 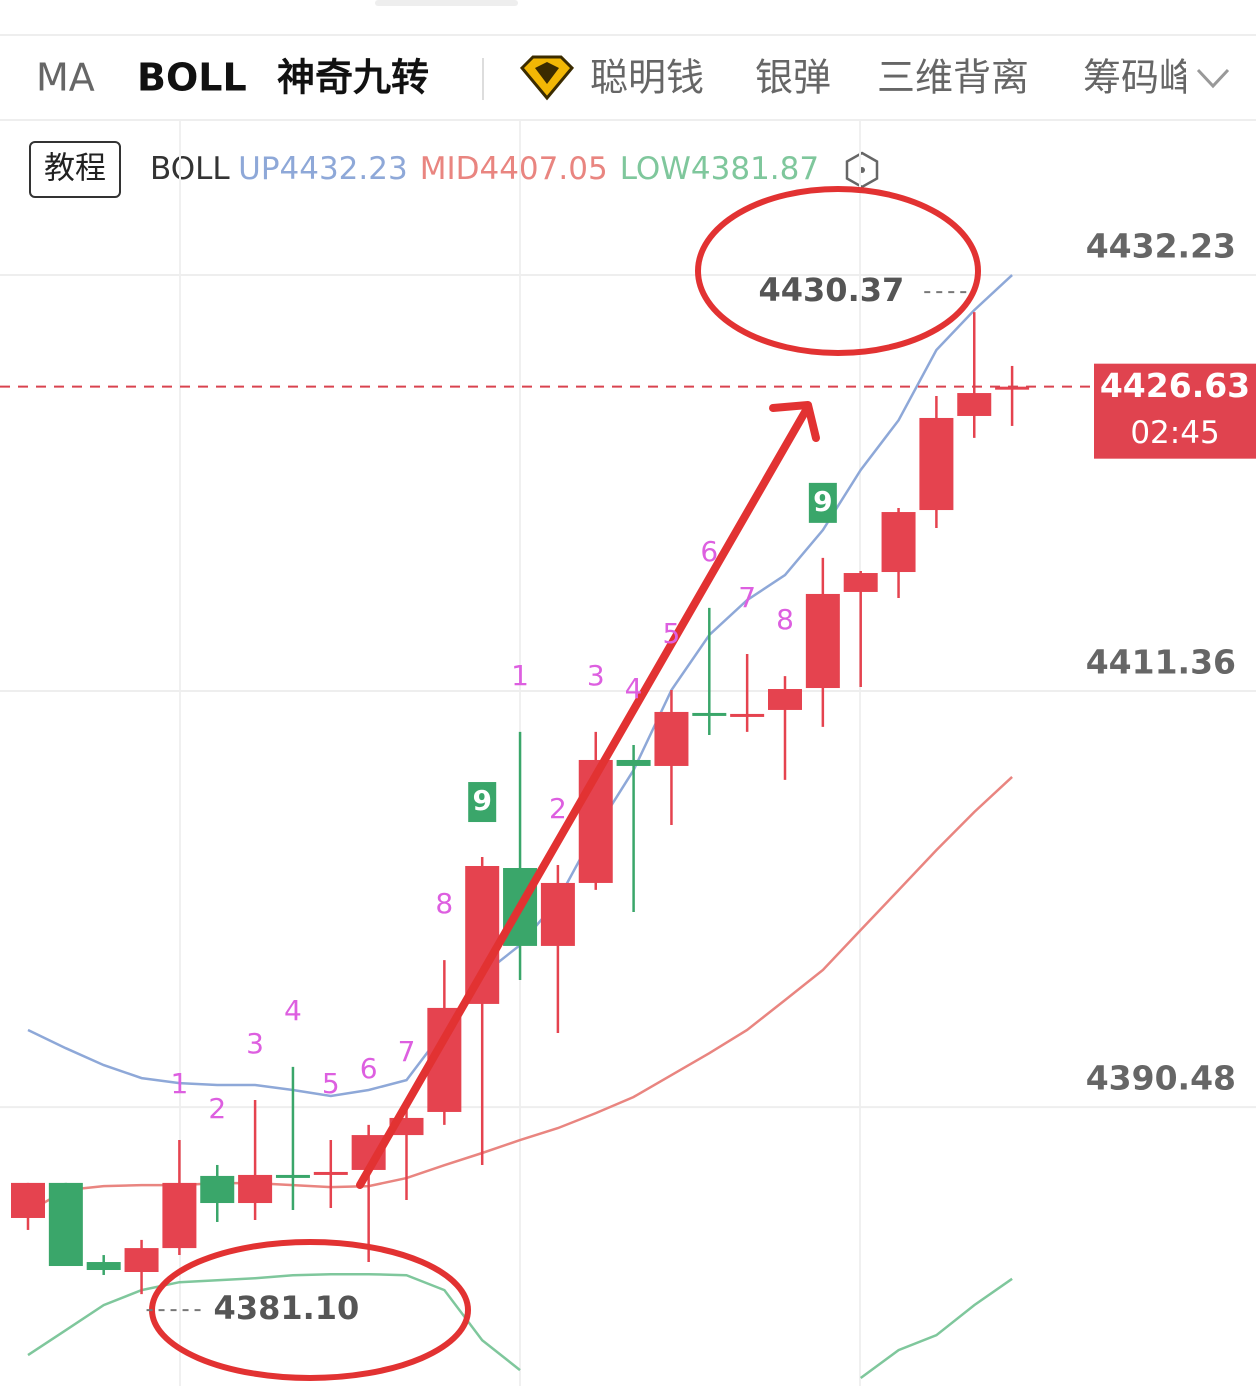 I want to click on tab: 聪明钱, so click(x=647, y=78).